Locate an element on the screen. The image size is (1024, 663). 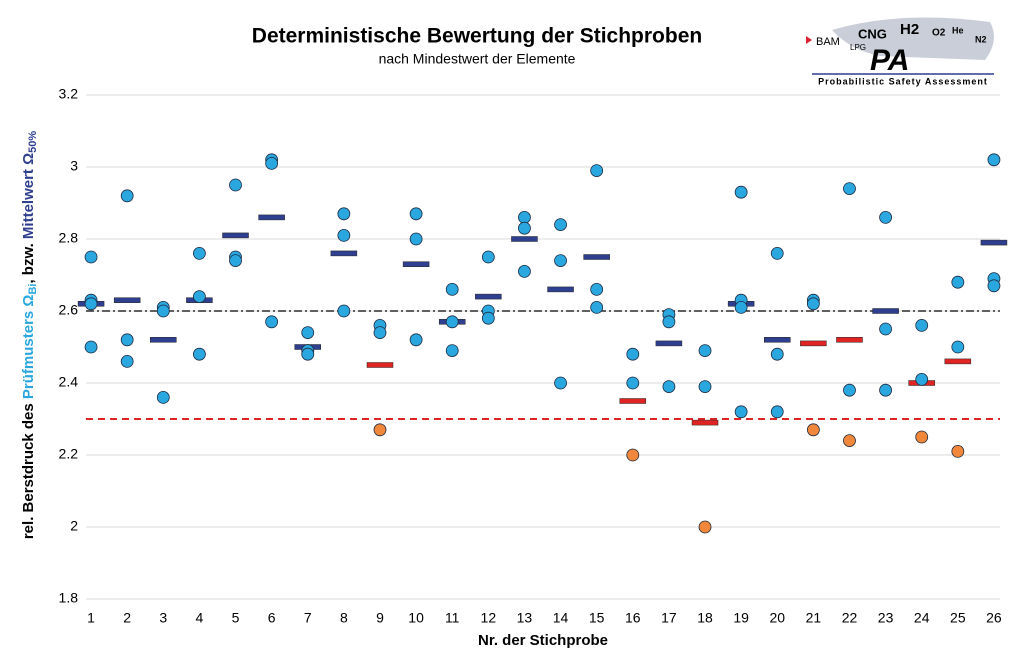
x-tick-label: 12 is located at coordinates (489, 618).